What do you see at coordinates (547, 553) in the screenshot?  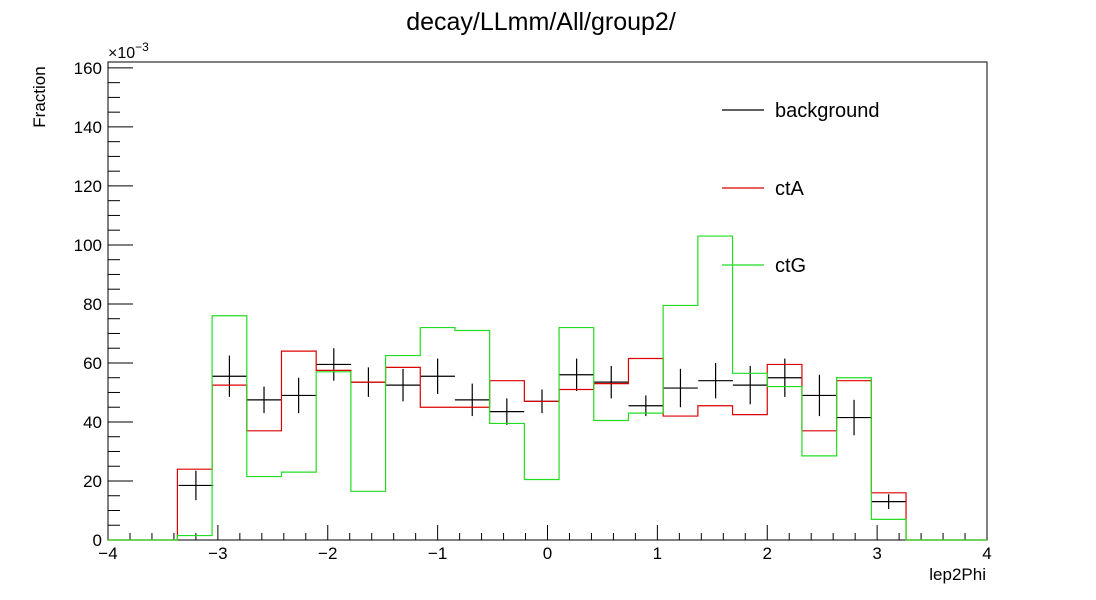 I see `x-tick-label: 0` at bounding box center [547, 553].